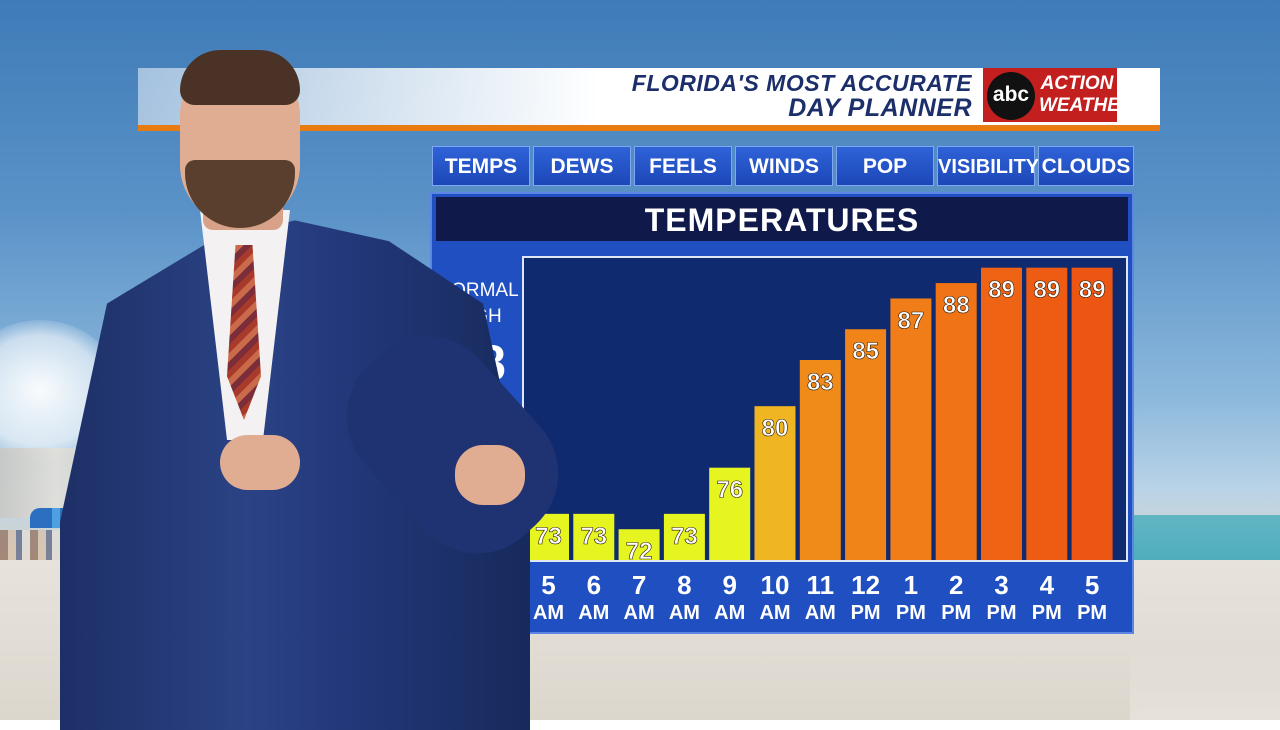 Image resolution: width=1280 pixels, height=730 pixels. Describe the element at coordinates (1077, 83) in the screenshot. I see `logo-line-1: ACTION` at that location.